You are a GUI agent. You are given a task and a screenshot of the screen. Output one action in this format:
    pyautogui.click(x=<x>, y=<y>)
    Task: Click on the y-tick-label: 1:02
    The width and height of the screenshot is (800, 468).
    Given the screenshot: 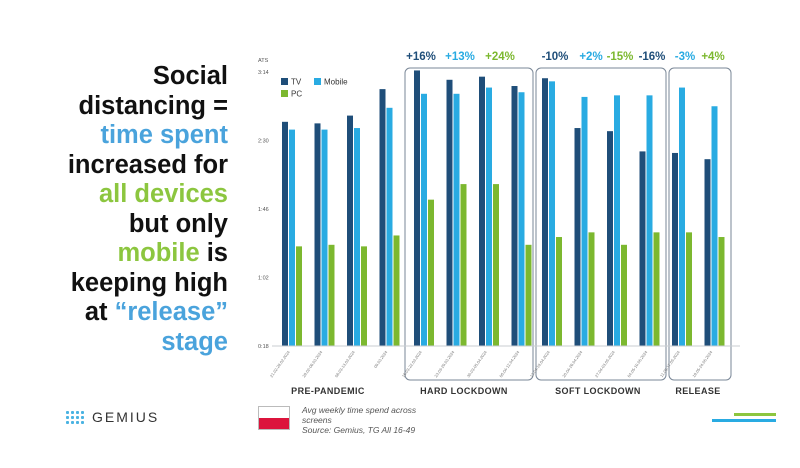 What is the action you would take?
    pyautogui.click(x=263, y=279)
    